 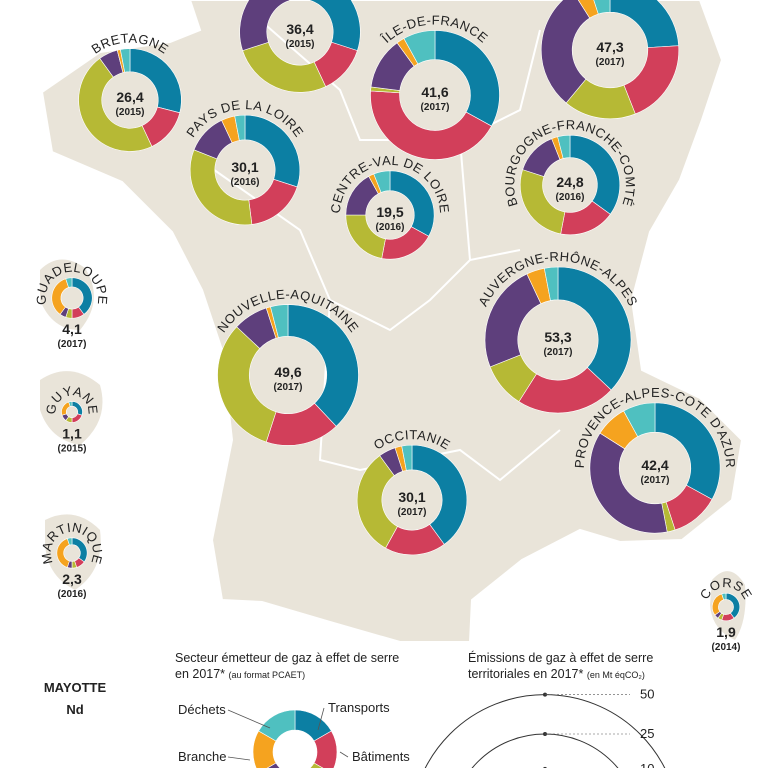 I want to click on region-value: 19,5, so click(x=389, y=212).